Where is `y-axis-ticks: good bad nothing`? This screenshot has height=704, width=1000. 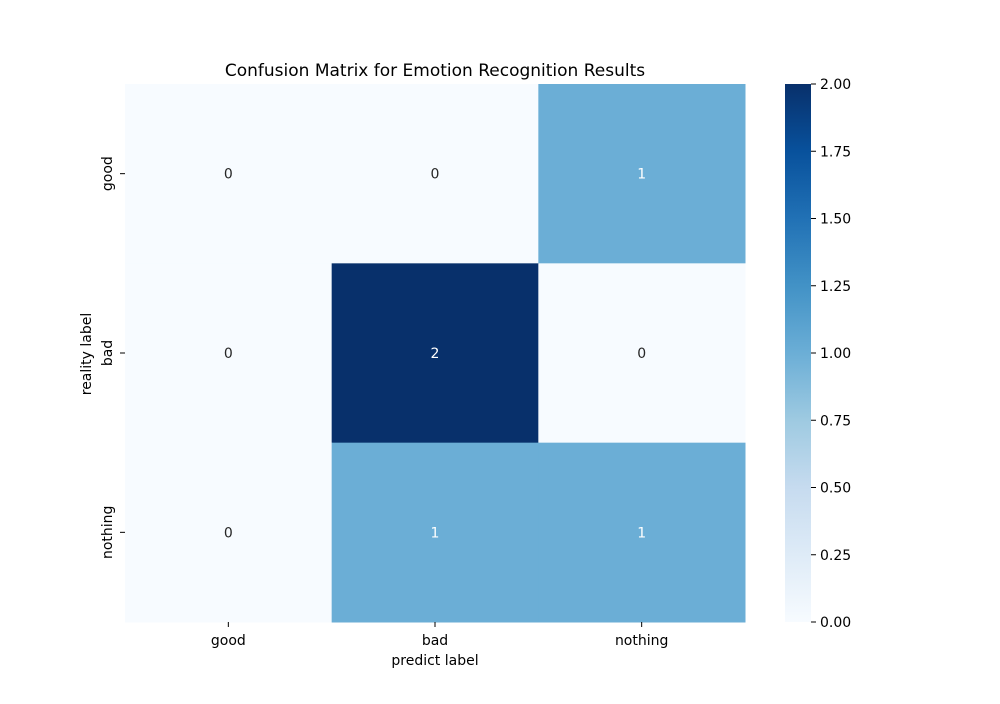
y-axis-ticks: good bad nothing is located at coordinates (112, 357).